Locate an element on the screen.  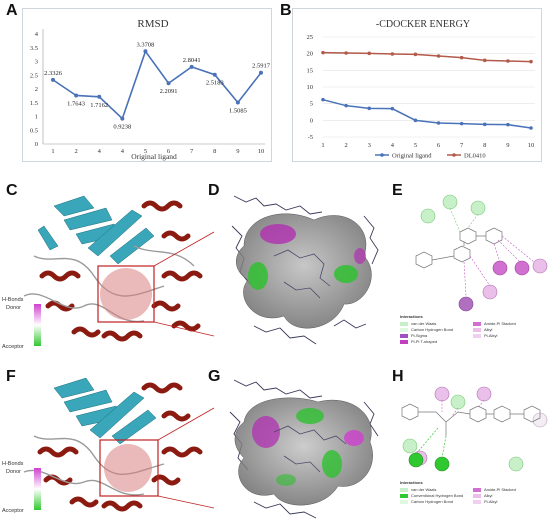
panel-label-h: H is located at coordinates (398, 376).